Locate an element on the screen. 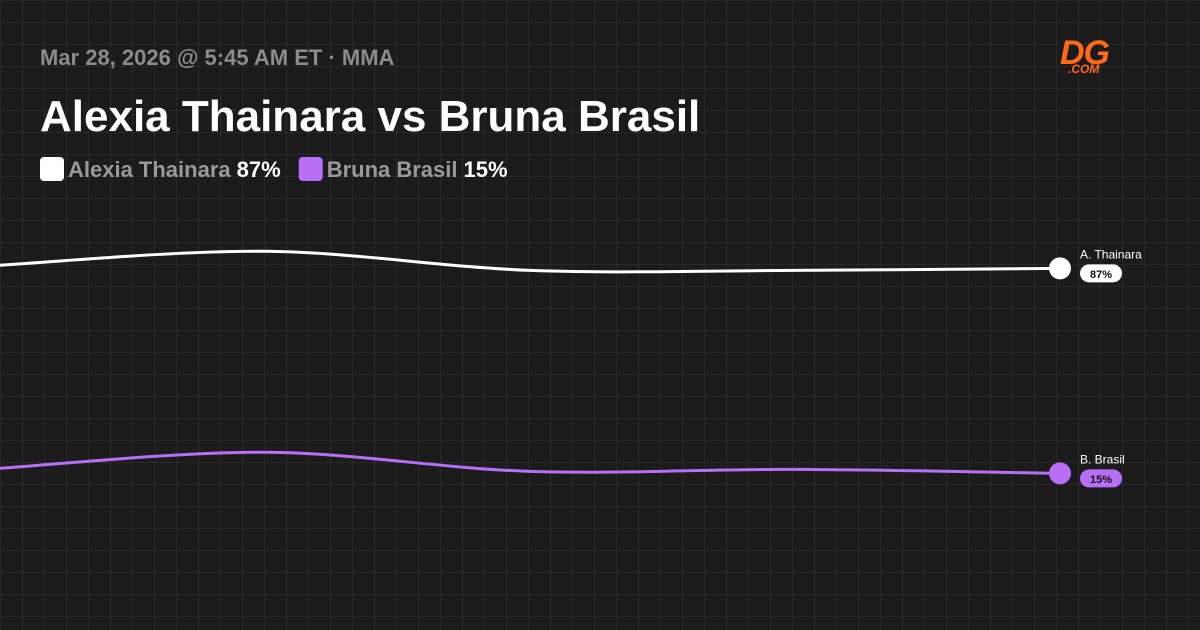 Image resolution: width=1200 pixels, height=630 pixels. legend-value: 15% is located at coordinates (486, 169).